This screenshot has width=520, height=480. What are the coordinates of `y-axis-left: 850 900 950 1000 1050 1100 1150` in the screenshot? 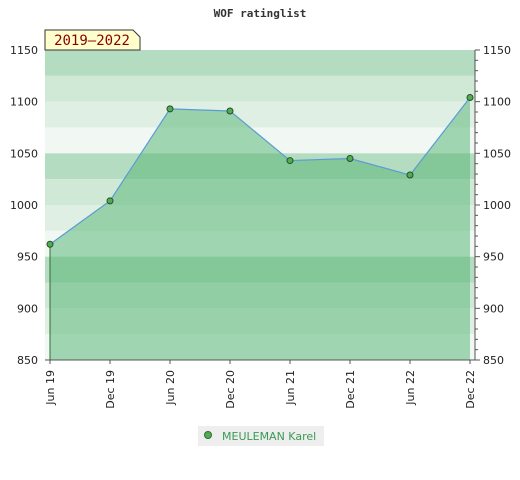 It's located at (24, 205).